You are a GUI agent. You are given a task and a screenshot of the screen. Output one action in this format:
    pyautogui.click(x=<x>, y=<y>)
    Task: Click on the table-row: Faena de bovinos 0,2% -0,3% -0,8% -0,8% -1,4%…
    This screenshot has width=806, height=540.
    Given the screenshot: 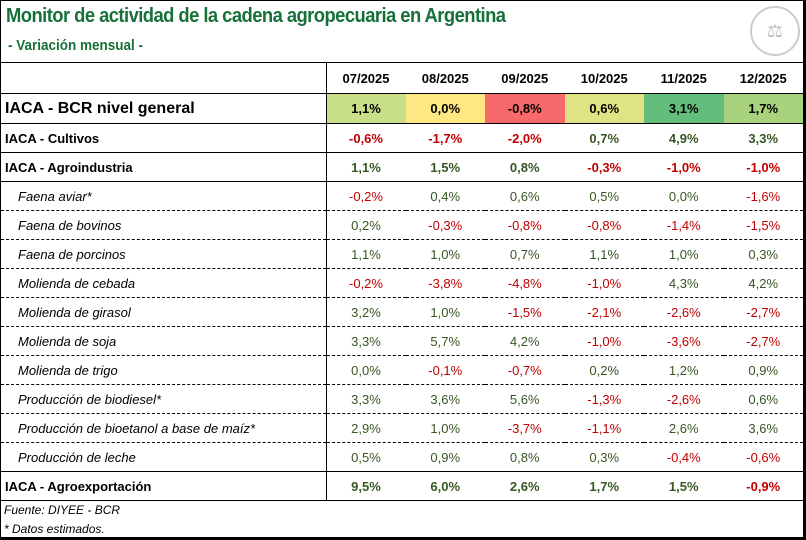 What is the action you would take?
    pyautogui.click(x=402, y=225)
    